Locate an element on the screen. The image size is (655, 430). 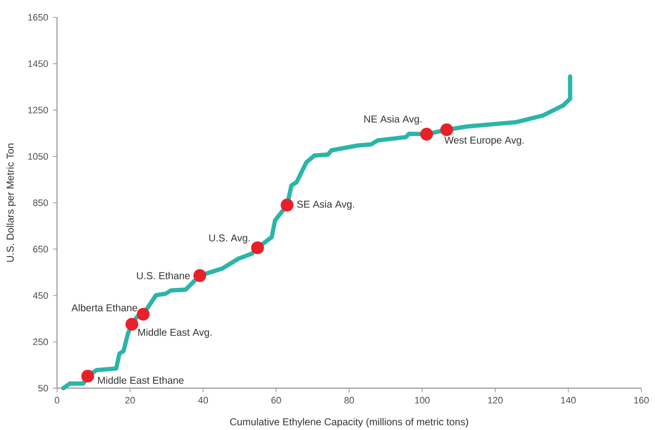
y-tick-label: 1650 is located at coordinates (38, 17).